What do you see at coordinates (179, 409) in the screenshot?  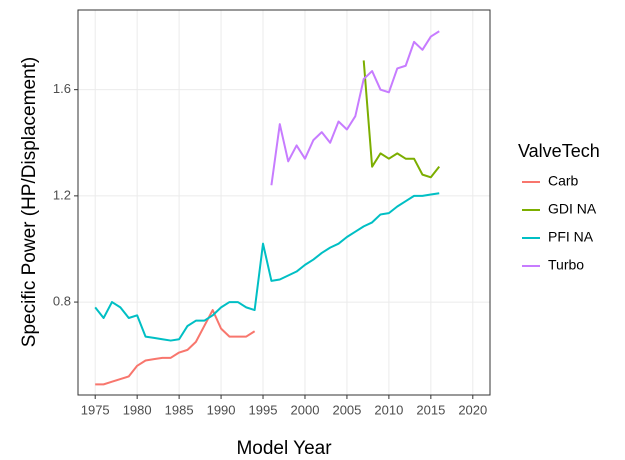 I see `x-tick-label: 1985` at bounding box center [179, 409].